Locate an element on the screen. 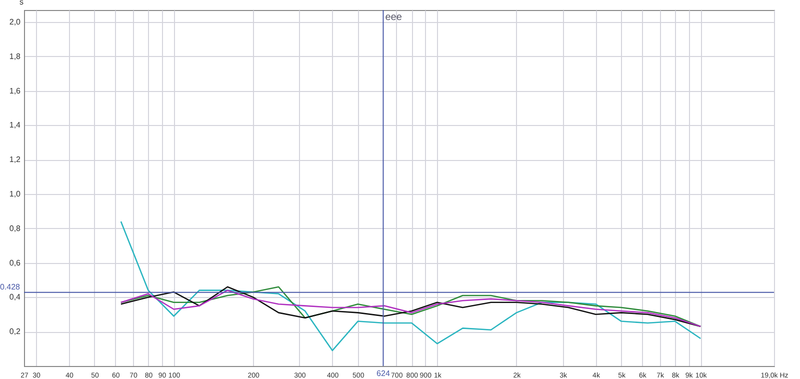 The image size is (800, 379). y-tick-label: 2,0 is located at coordinates (15, 22).